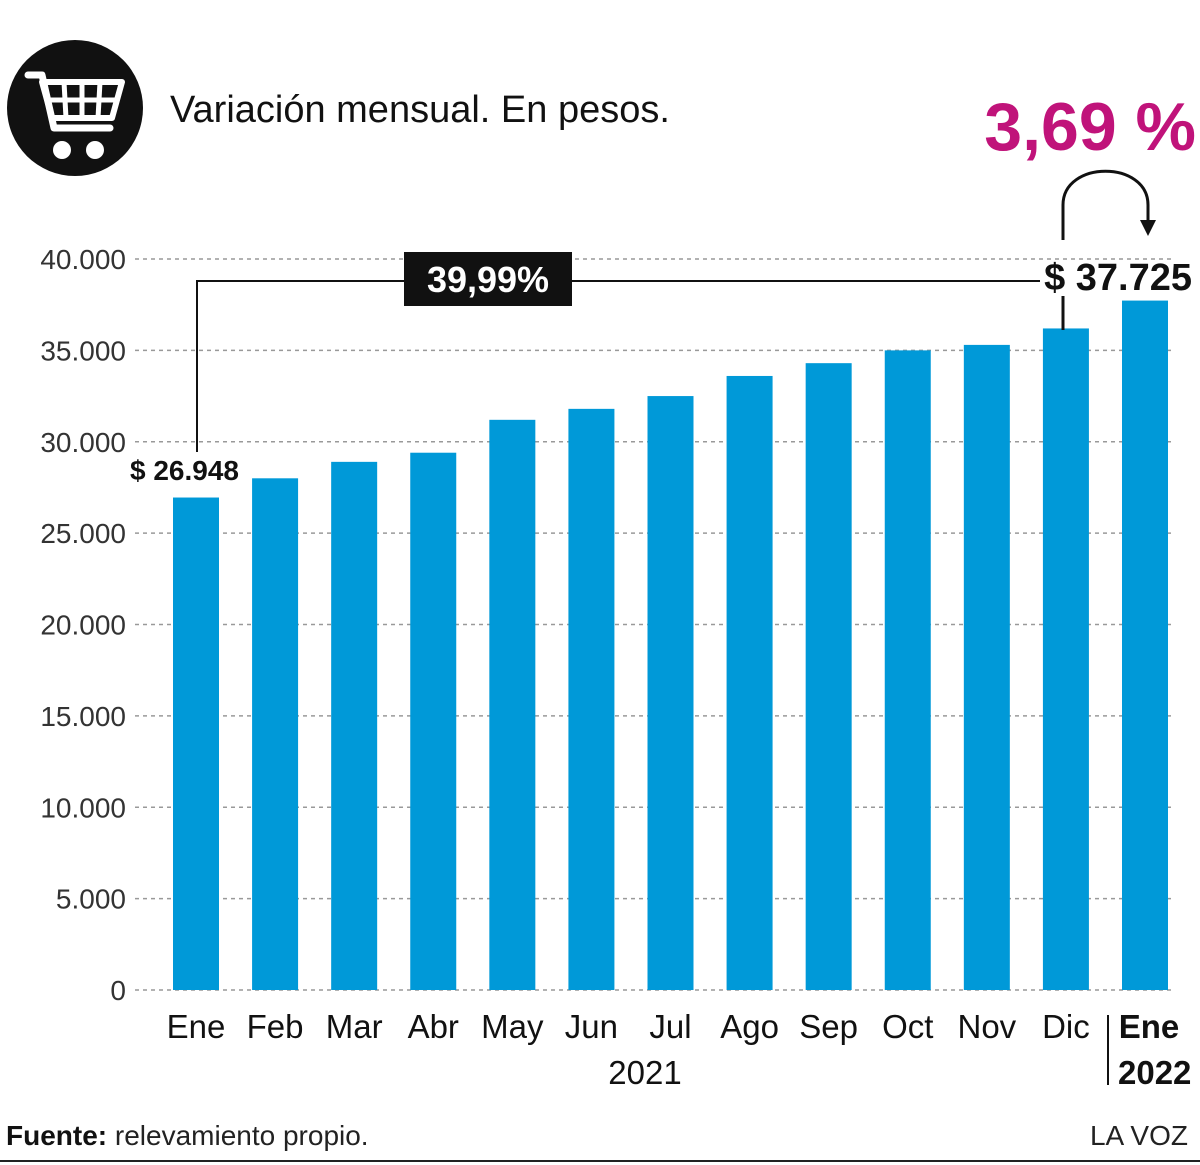  What do you see at coordinates (1118, 278) in the screenshot?
I see `end-value-label: $ 37.725` at bounding box center [1118, 278].